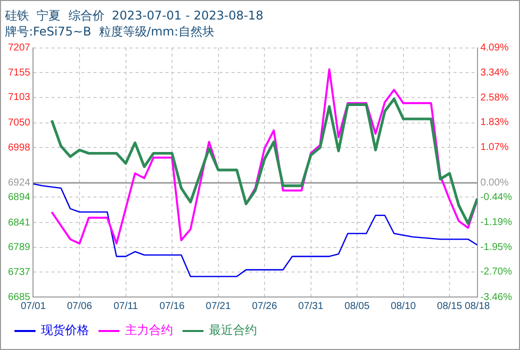 The width and height of the screenshot is (520, 350). I want to click on y2-tick-label: -0.44%, so click(496, 198).